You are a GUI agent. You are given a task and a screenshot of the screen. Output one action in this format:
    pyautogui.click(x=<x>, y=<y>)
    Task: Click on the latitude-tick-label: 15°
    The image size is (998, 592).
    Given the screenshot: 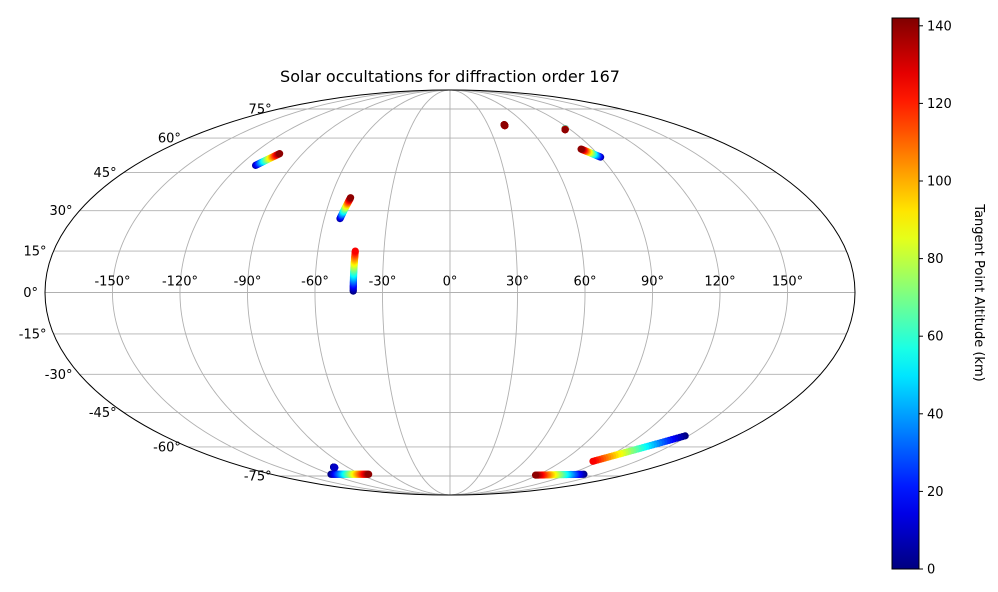 What is the action you would take?
    pyautogui.click(x=34, y=252)
    